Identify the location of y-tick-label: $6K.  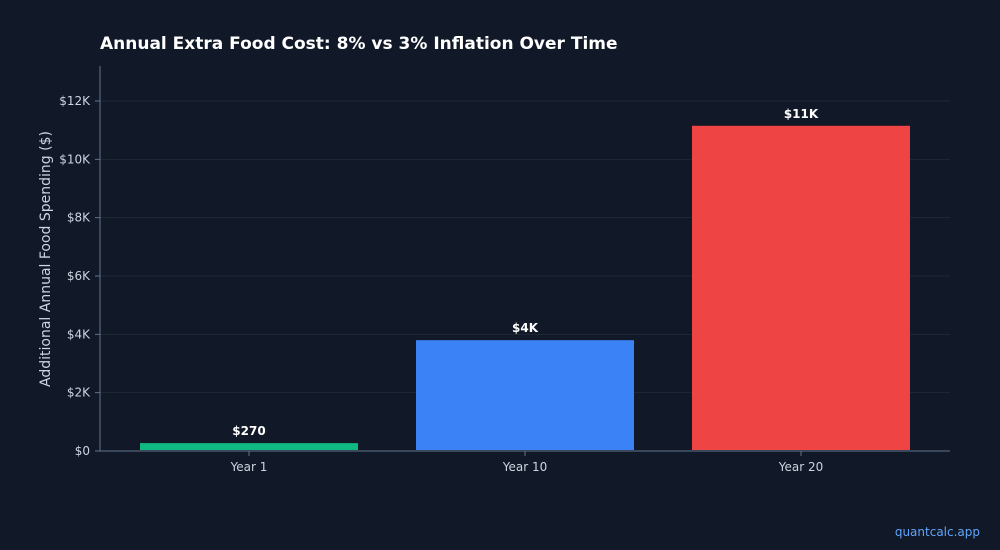
(79, 276).